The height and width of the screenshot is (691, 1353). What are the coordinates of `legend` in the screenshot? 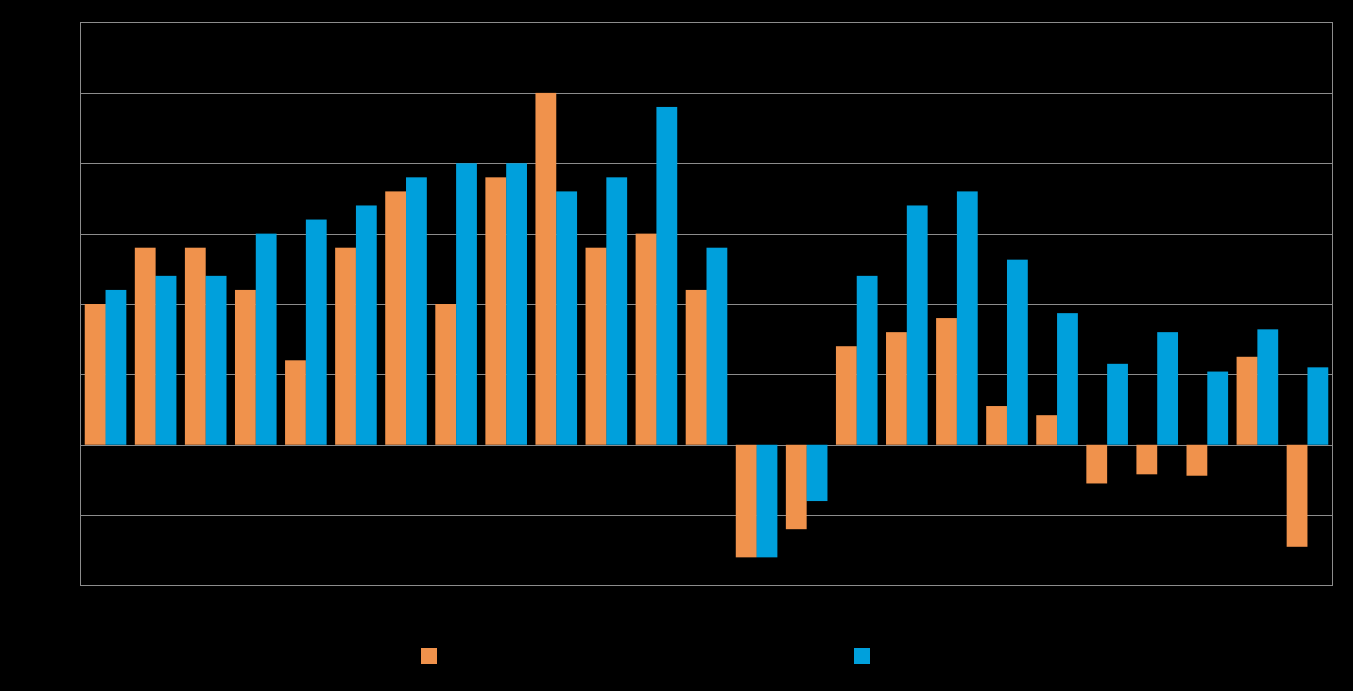 It's located at (645, 656).